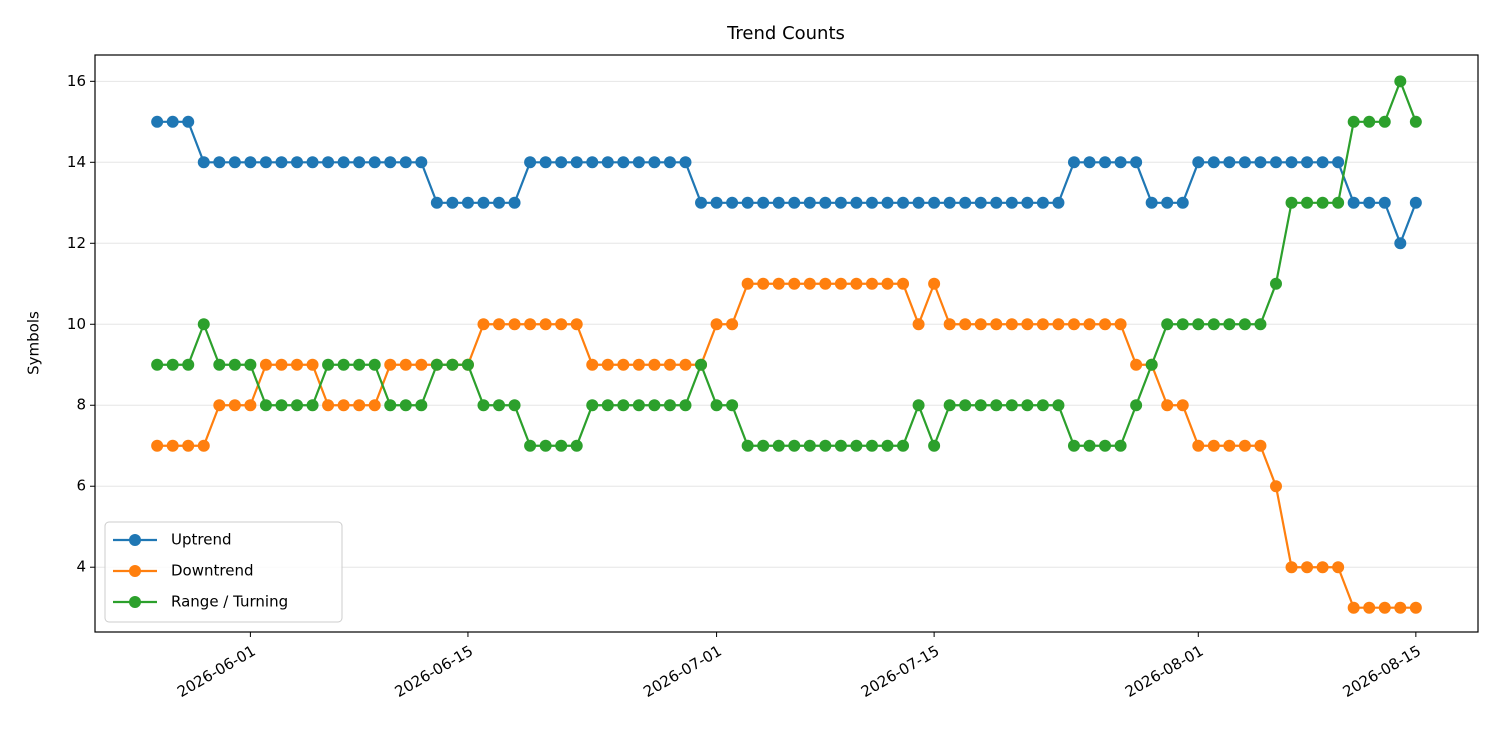 This screenshot has width=1500, height=750. I want to click on y-tick-label: 6, so click(81, 486).